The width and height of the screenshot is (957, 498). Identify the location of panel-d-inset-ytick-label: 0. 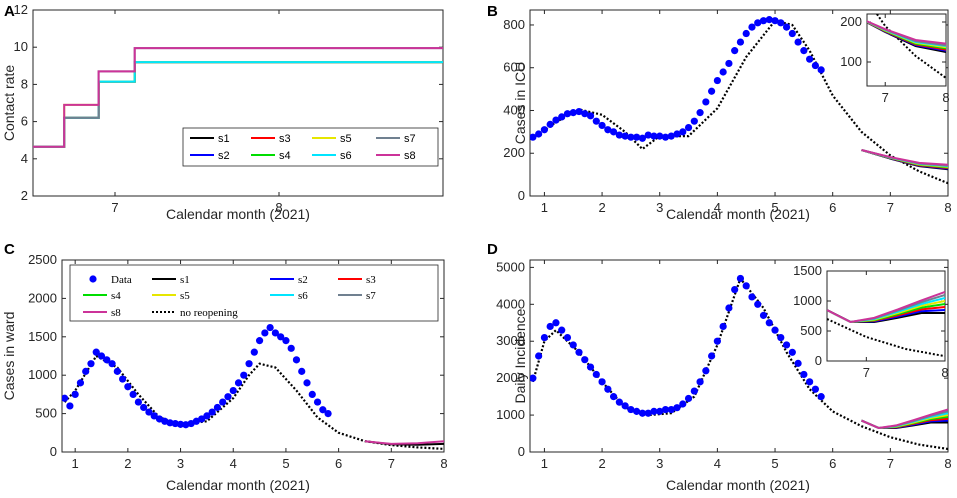
(818, 360).